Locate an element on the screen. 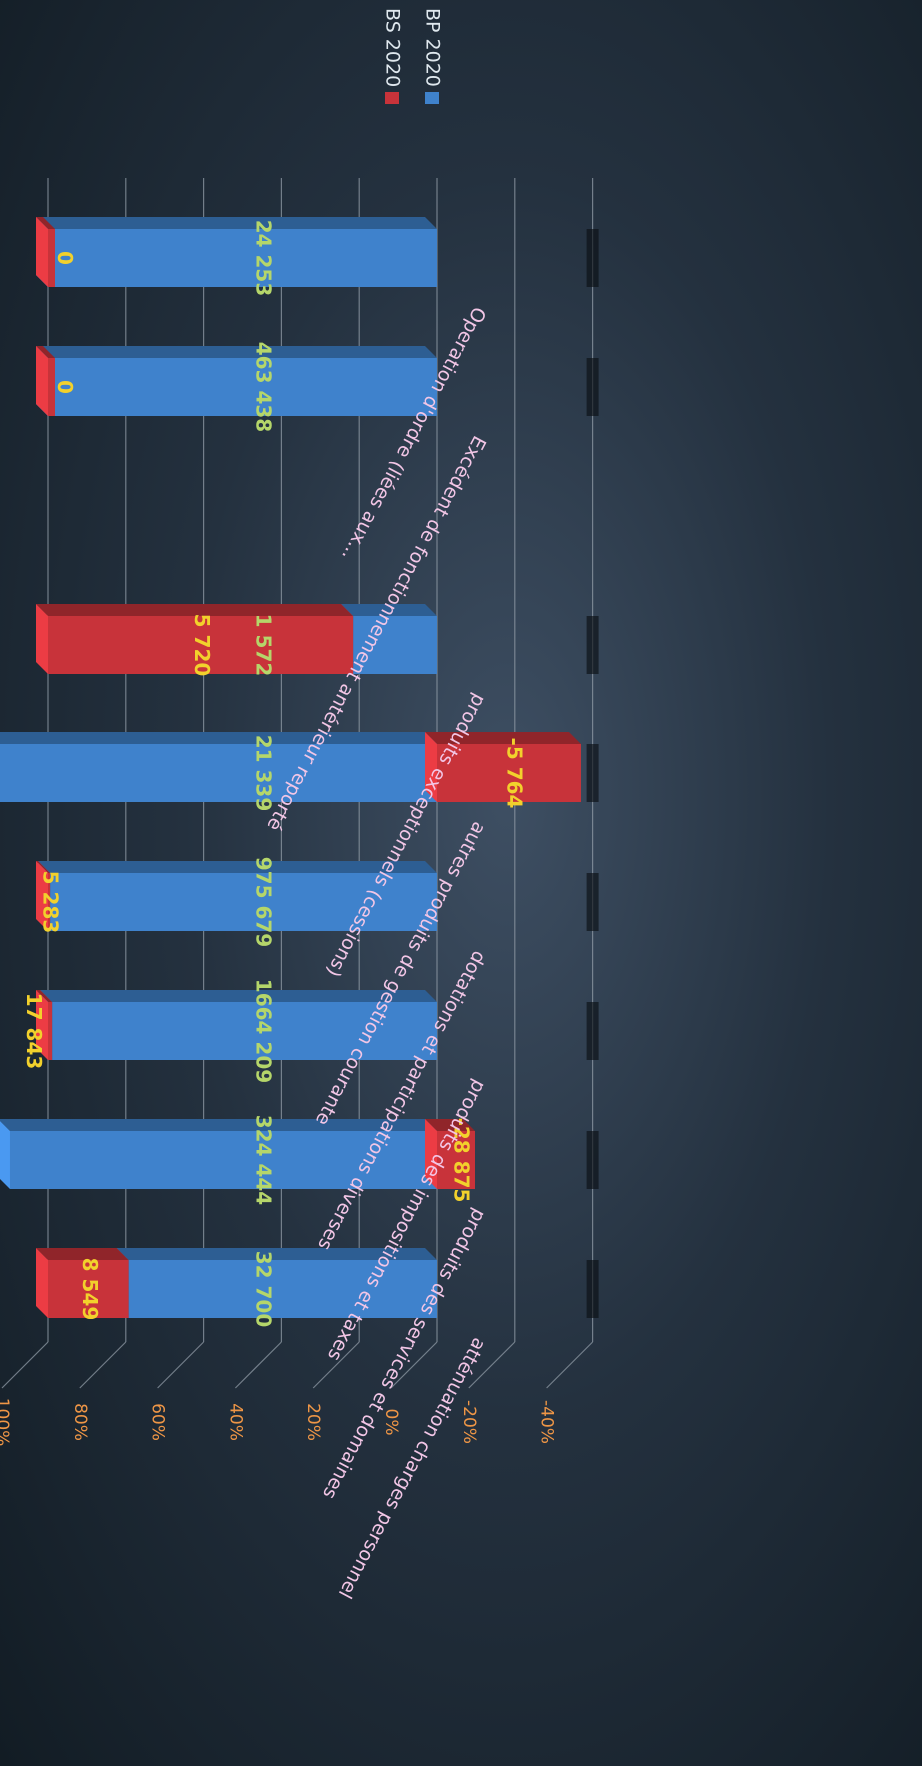 The height and width of the screenshot is (1766, 922). data-label-bp-2020: 1 572 is located at coordinates (263, 645).